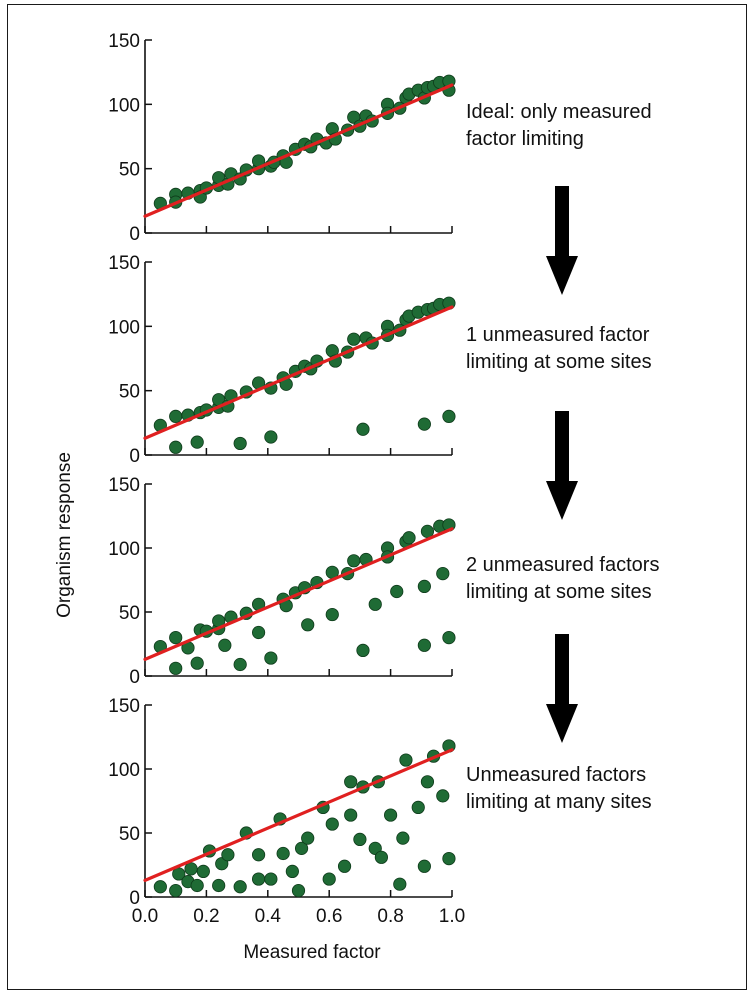  What do you see at coordinates (452, 916) in the screenshot?
I see `x-tick-label: 1.0` at bounding box center [452, 916].